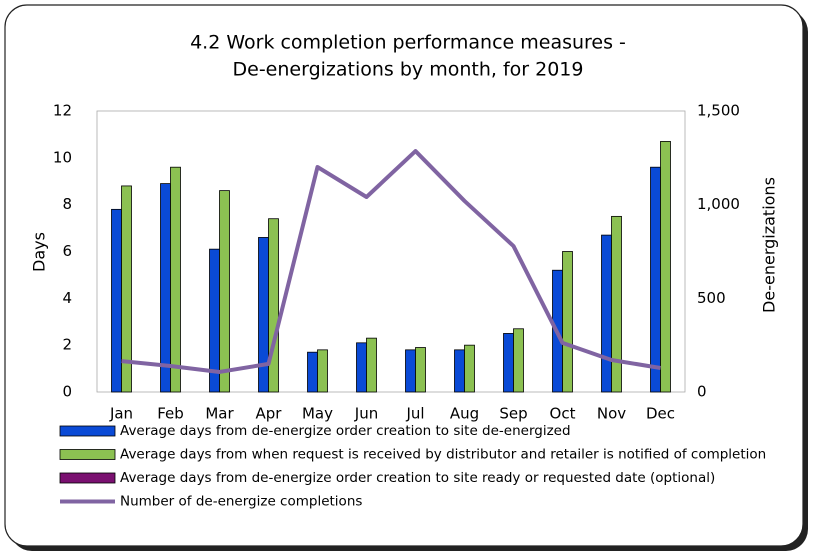 The width and height of the screenshot is (817, 560). I want to click on x-tick-label: Oct, so click(563, 414).